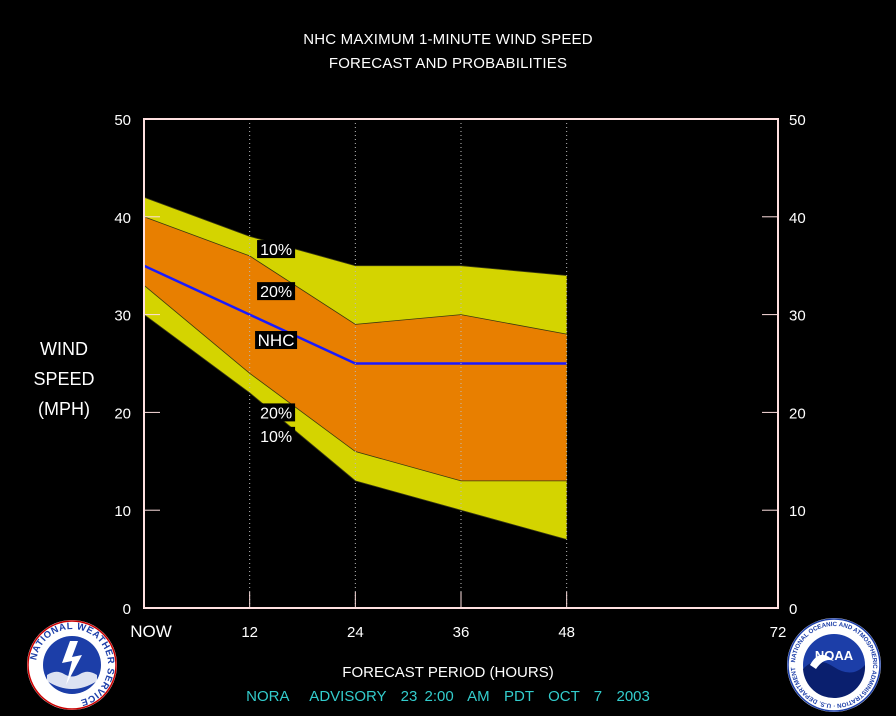 The width and height of the screenshot is (896, 716). What do you see at coordinates (122, 218) in the screenshot?
I see `y-tick-label-left-40: 40` at bounding box center [122, 218].